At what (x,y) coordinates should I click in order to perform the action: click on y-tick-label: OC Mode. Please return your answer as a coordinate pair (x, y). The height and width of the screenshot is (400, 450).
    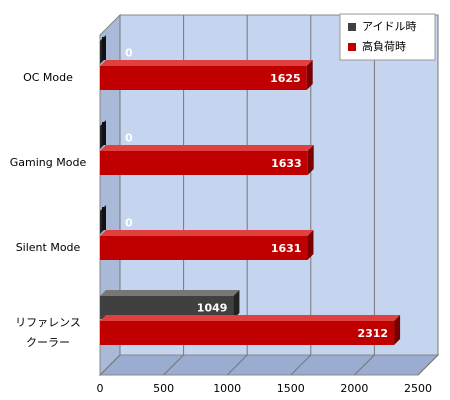
    Looking at the image, I should click on (48, 77).